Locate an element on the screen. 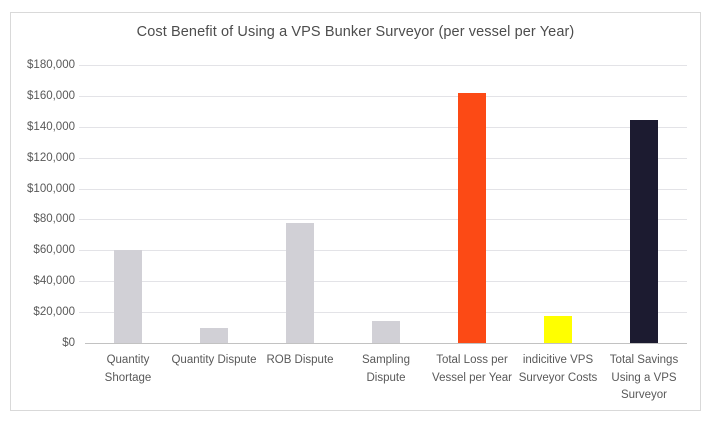  bar-sampling-dispute is located at coordinates (386, 332).